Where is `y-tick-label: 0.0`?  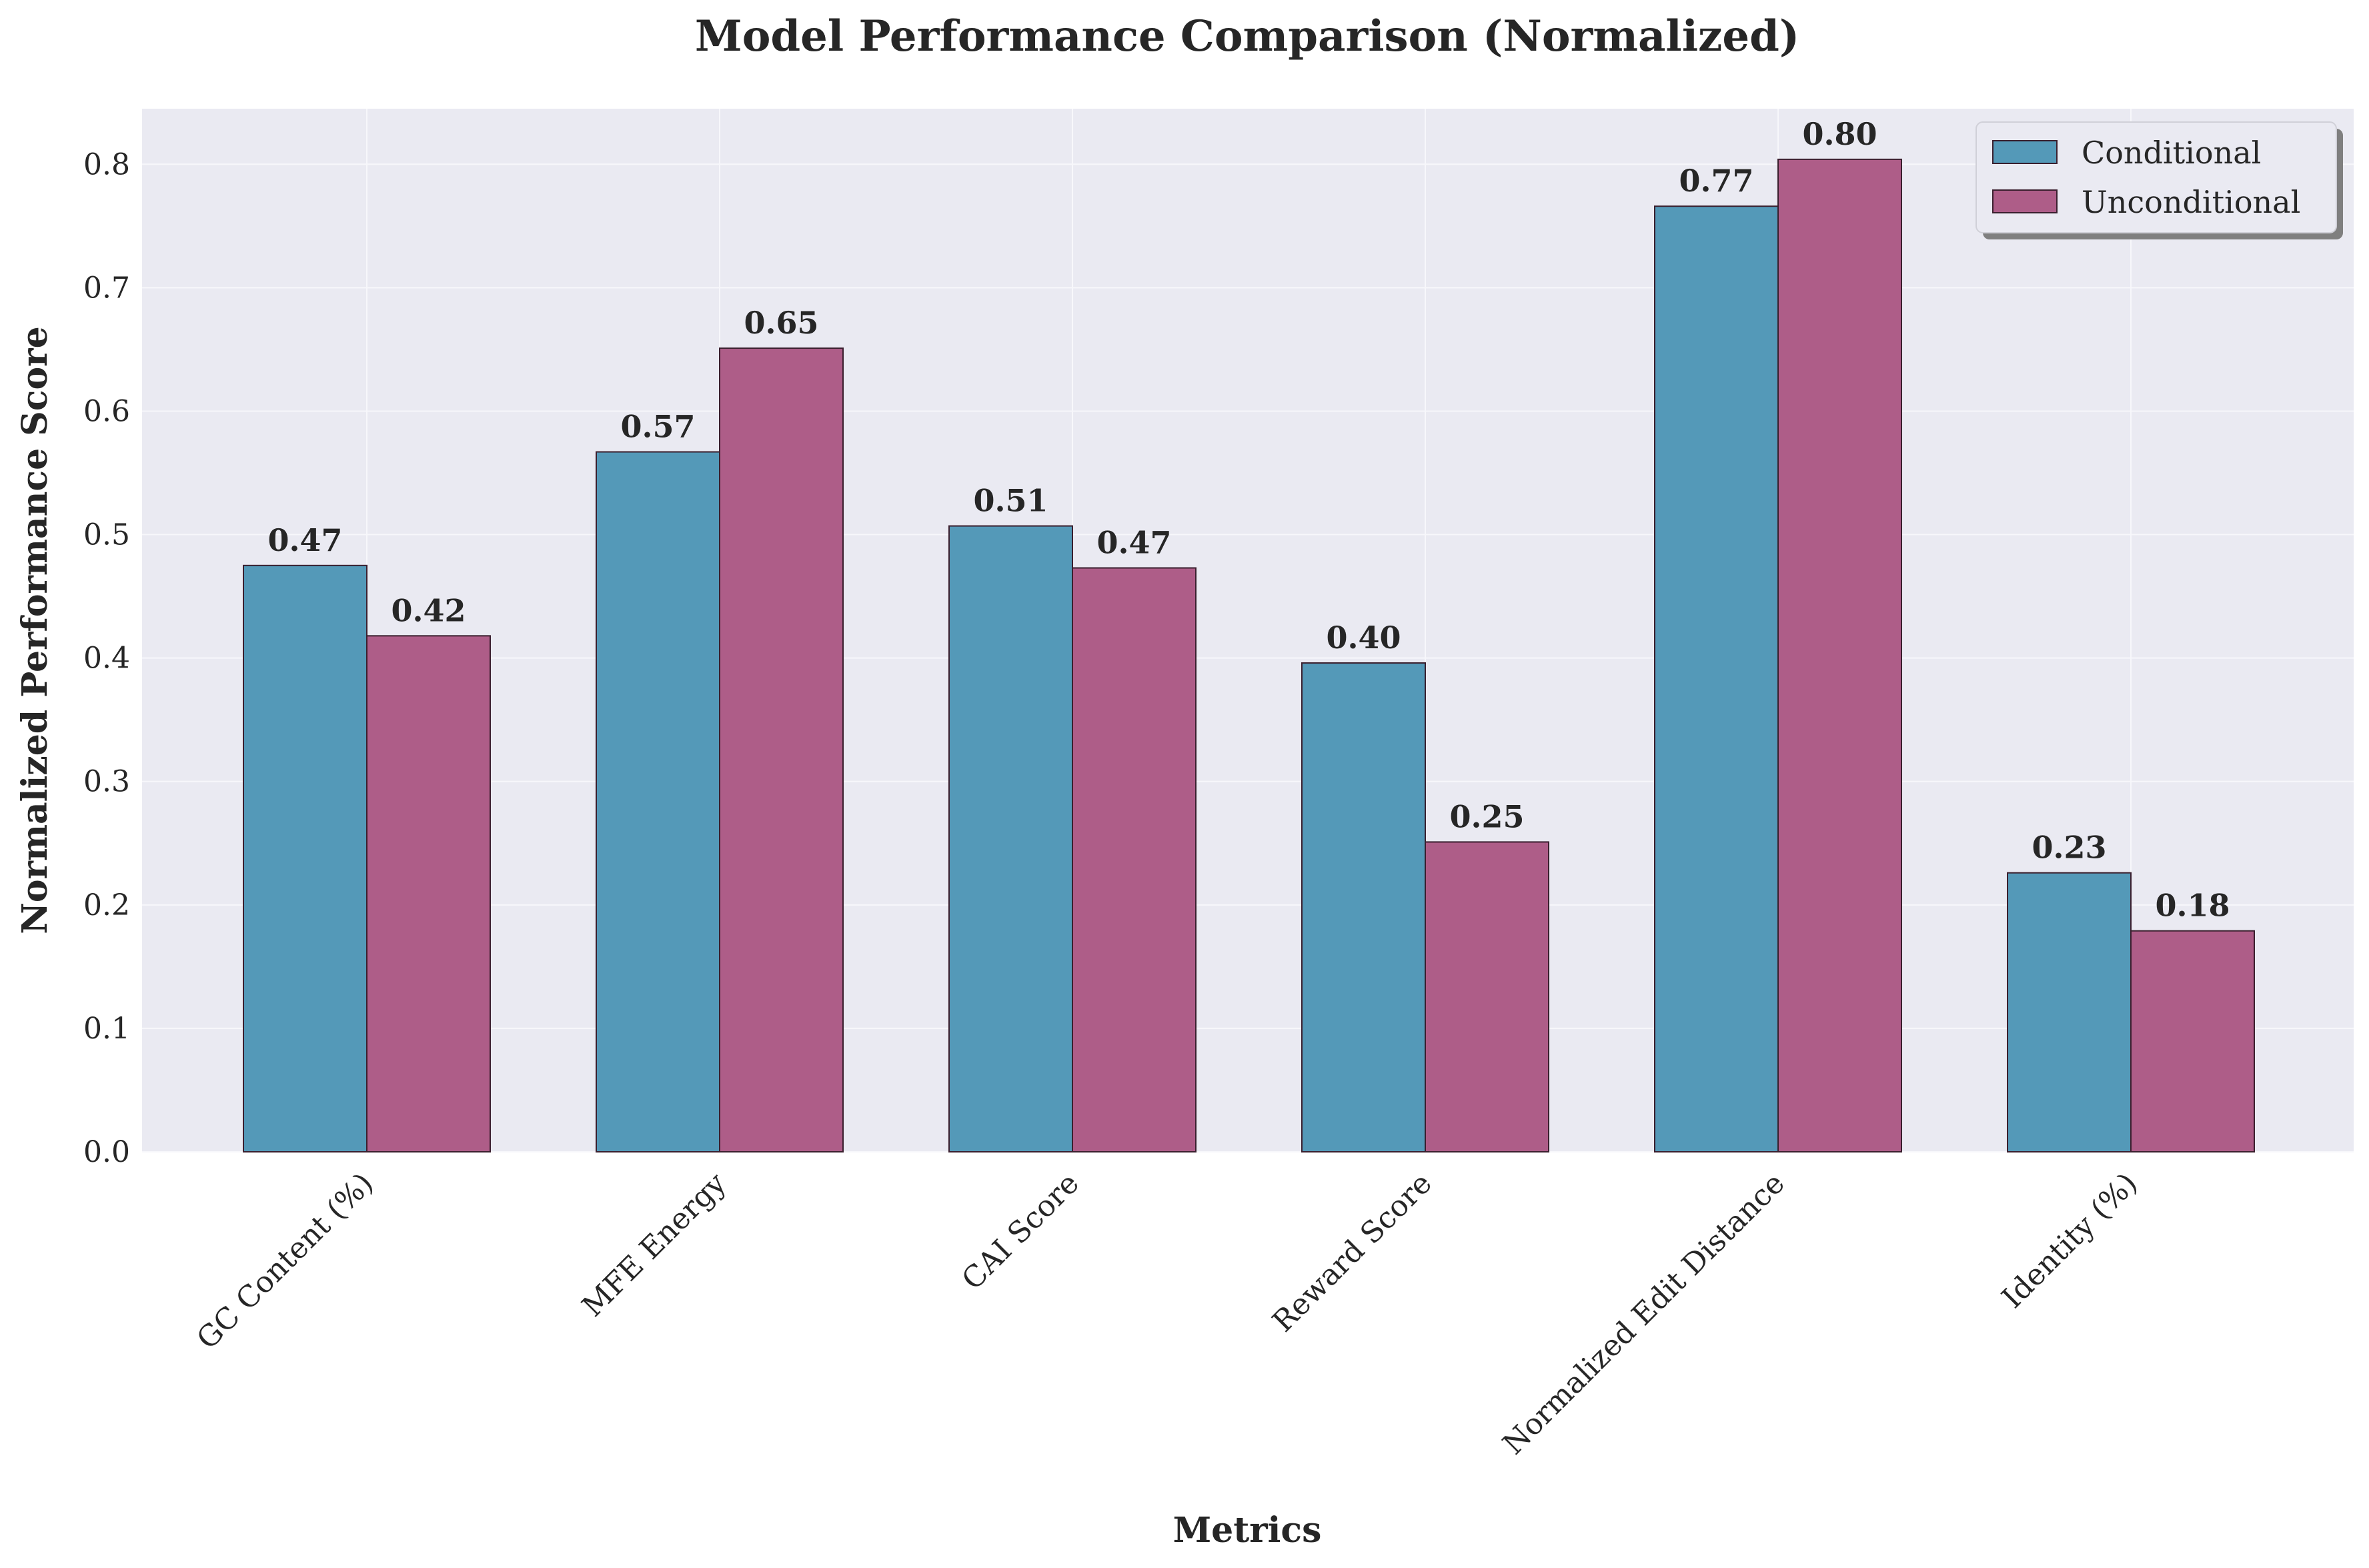 y-tick-label: 0.0 is located at coordinates (106, 1152).